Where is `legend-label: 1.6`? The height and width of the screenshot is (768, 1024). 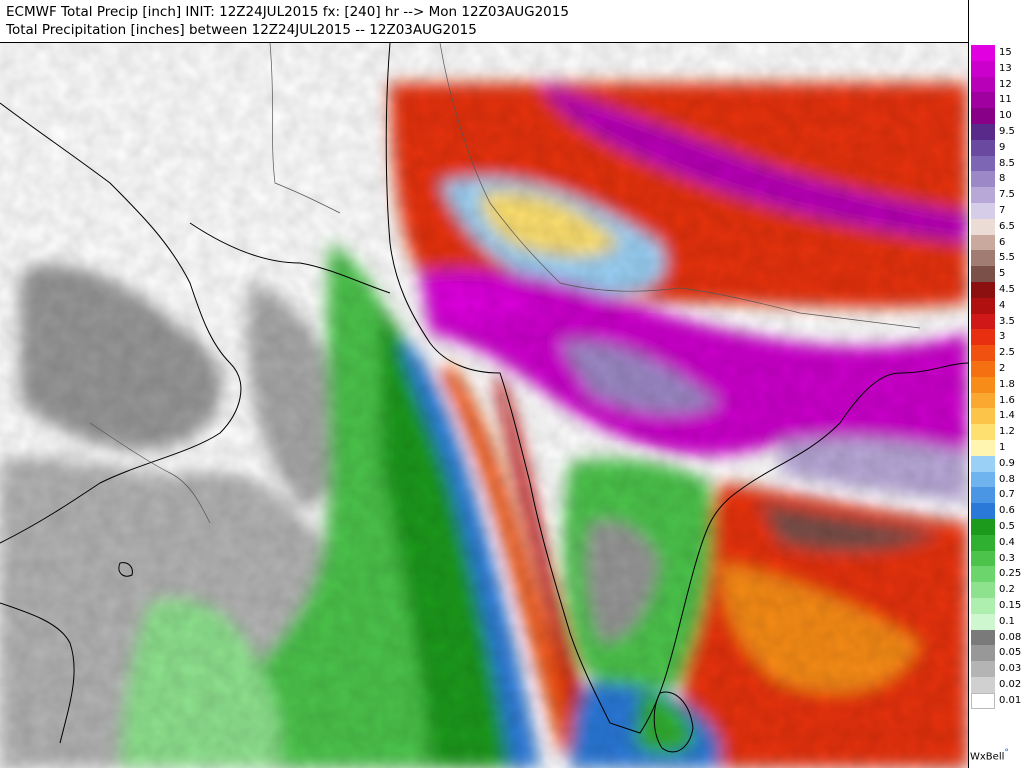 legend-label: 1.6 is located at coordinates (1007, 400).